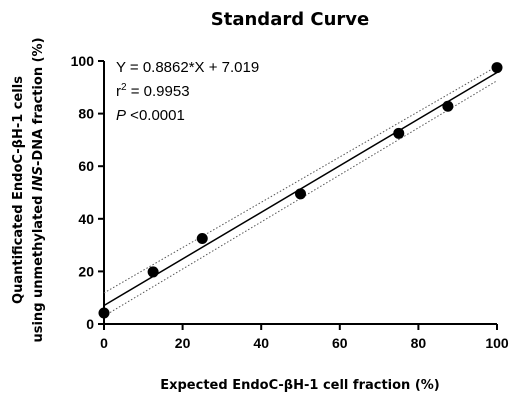  I want to click on x-tick-label: 100, so click(497, 343).